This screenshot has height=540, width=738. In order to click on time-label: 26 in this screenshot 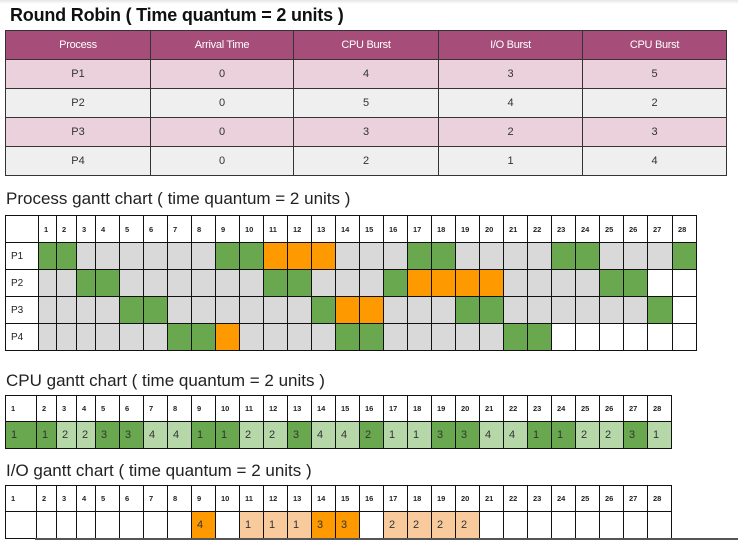, I will do `click(635, 229)`.